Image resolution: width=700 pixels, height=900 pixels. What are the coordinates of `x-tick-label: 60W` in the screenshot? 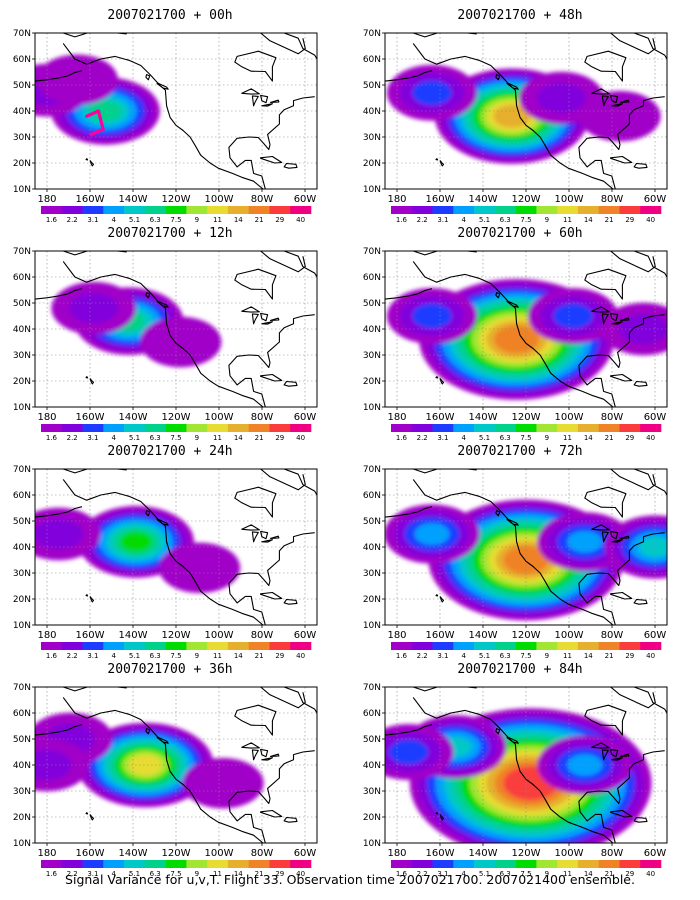 It's located at (305, 635).